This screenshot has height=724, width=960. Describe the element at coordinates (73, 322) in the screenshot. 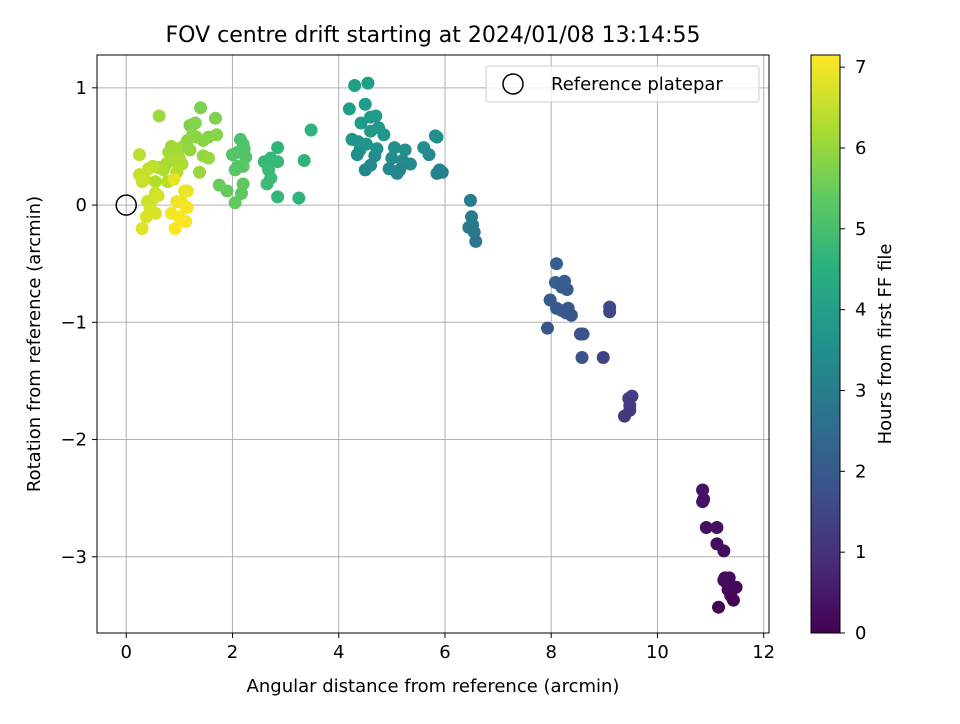

I see `y-tick-label: −1` at that location.